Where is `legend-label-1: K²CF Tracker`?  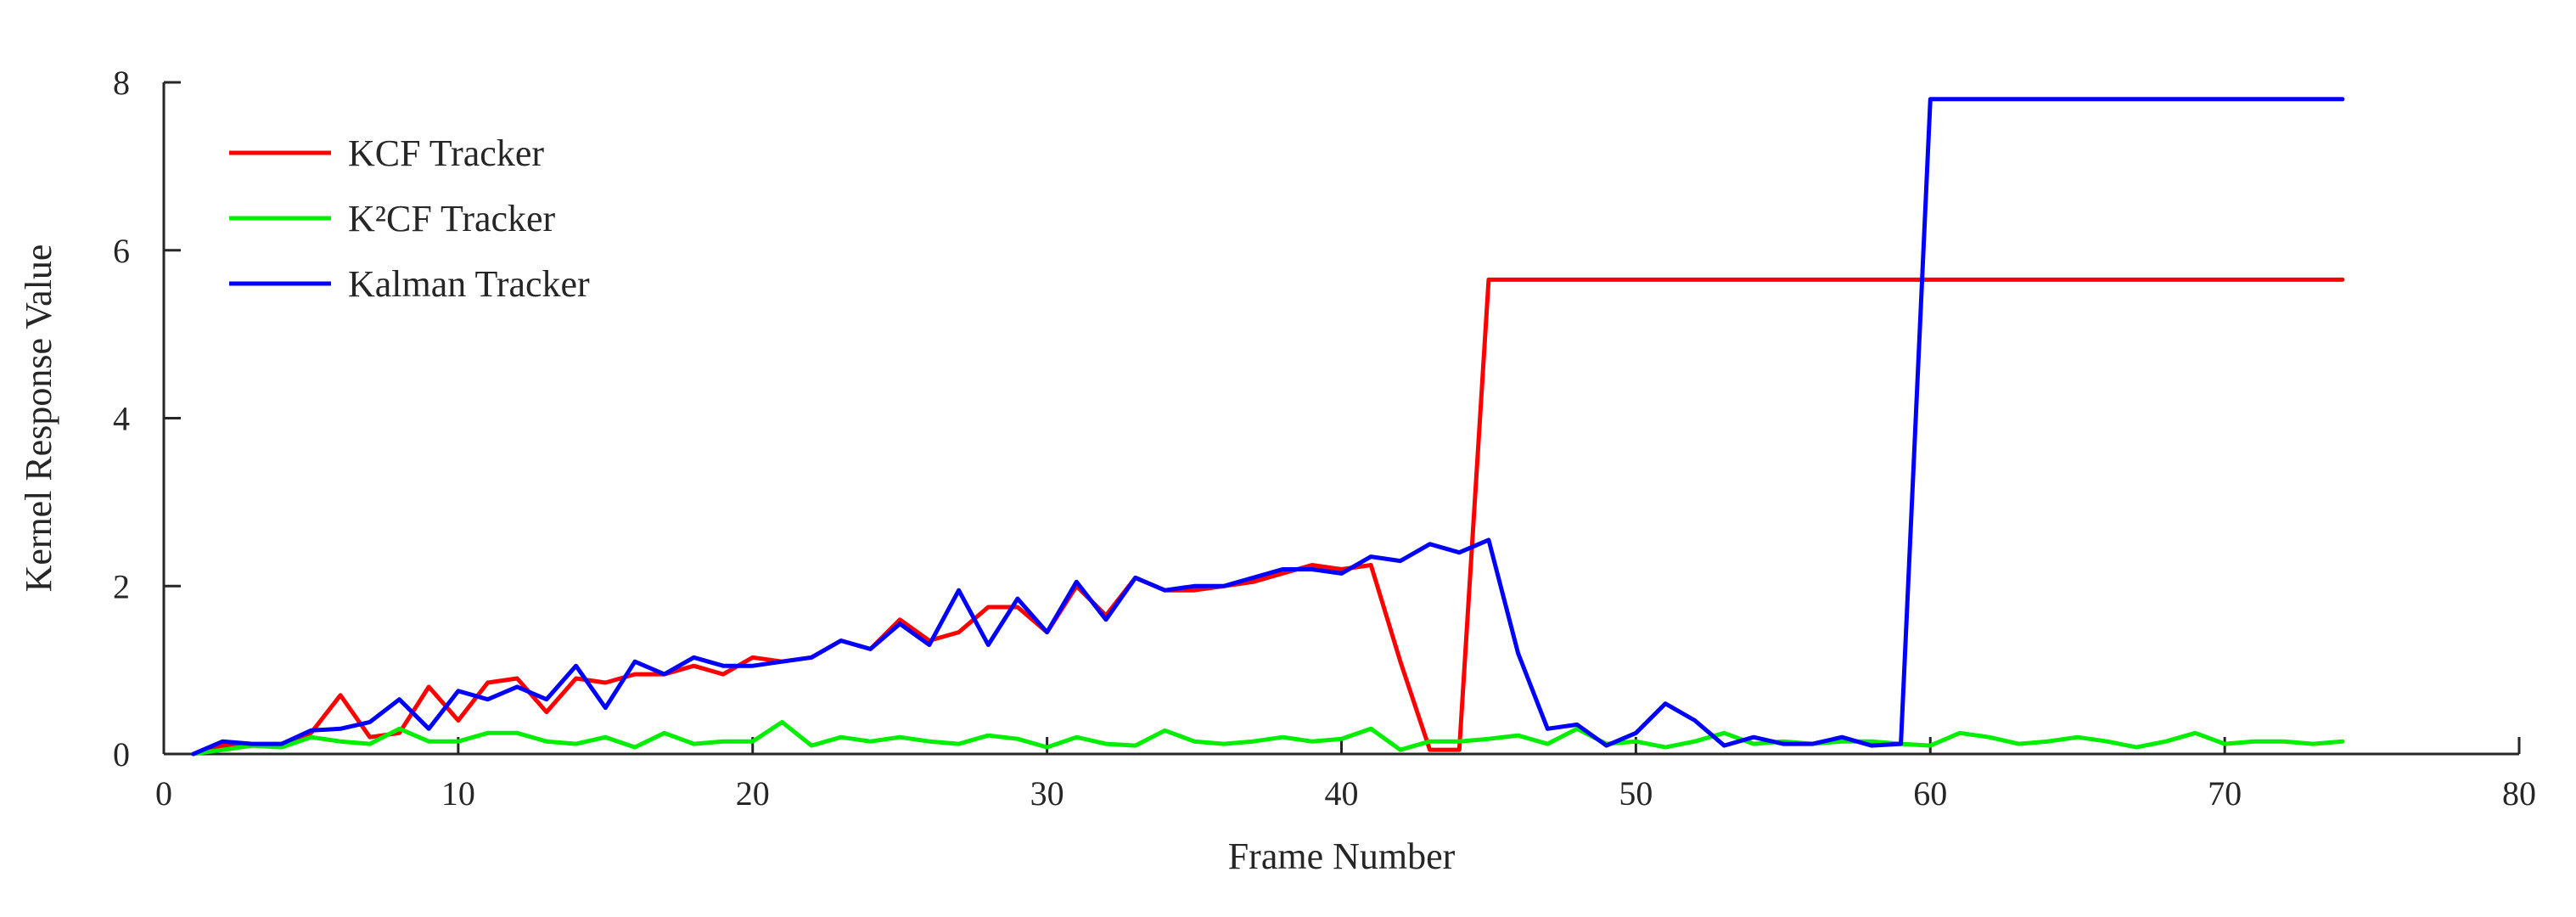 legend-label-1: K²CF Tracker is located at coordinates (452, 218).